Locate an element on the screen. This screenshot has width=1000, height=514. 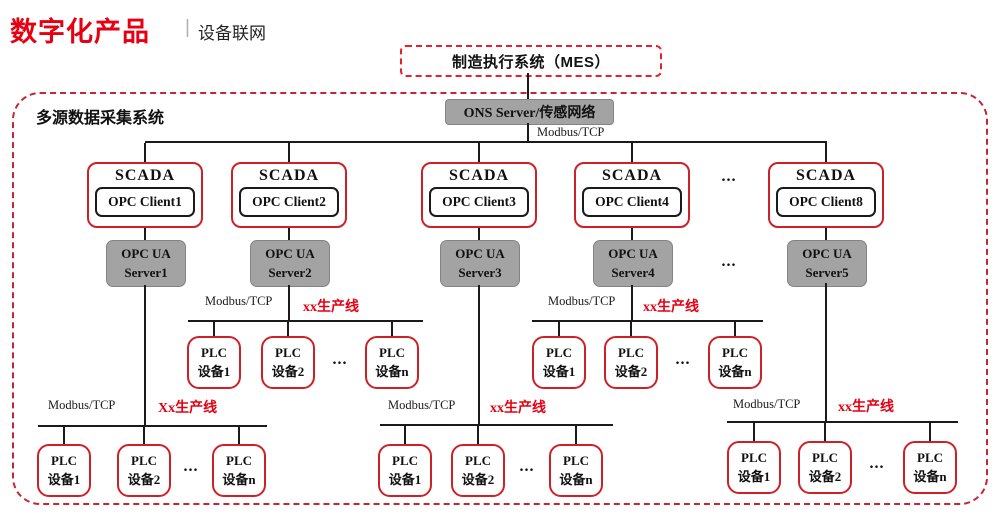
opc-client-node: OPC Client1 is located at coordinates (145, 202).